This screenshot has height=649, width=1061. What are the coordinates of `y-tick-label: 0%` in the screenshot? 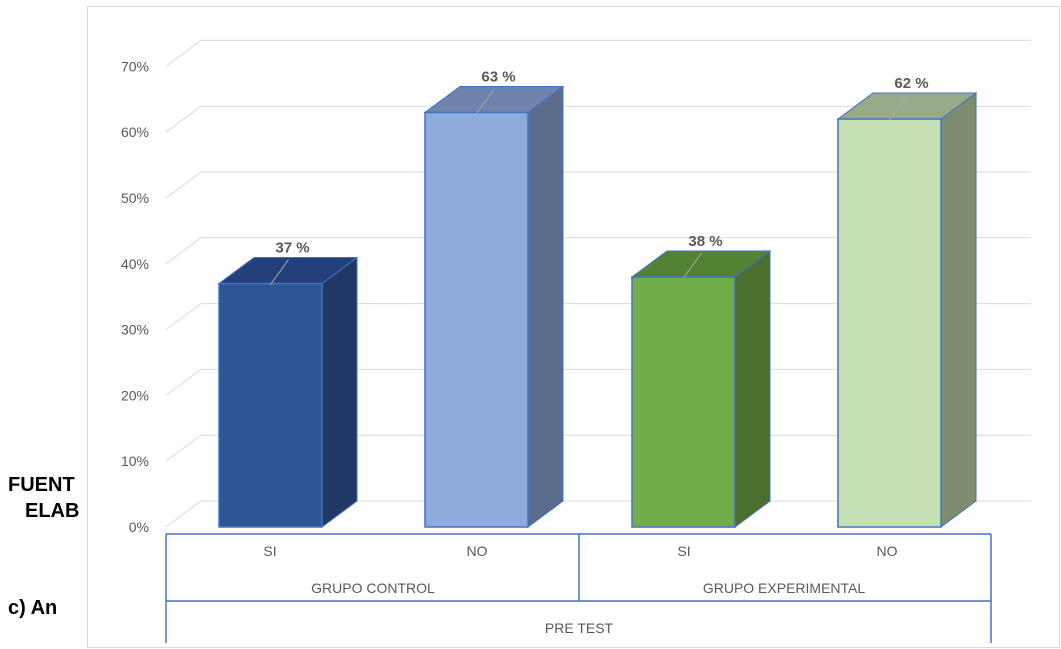 It's located at (139, 527).